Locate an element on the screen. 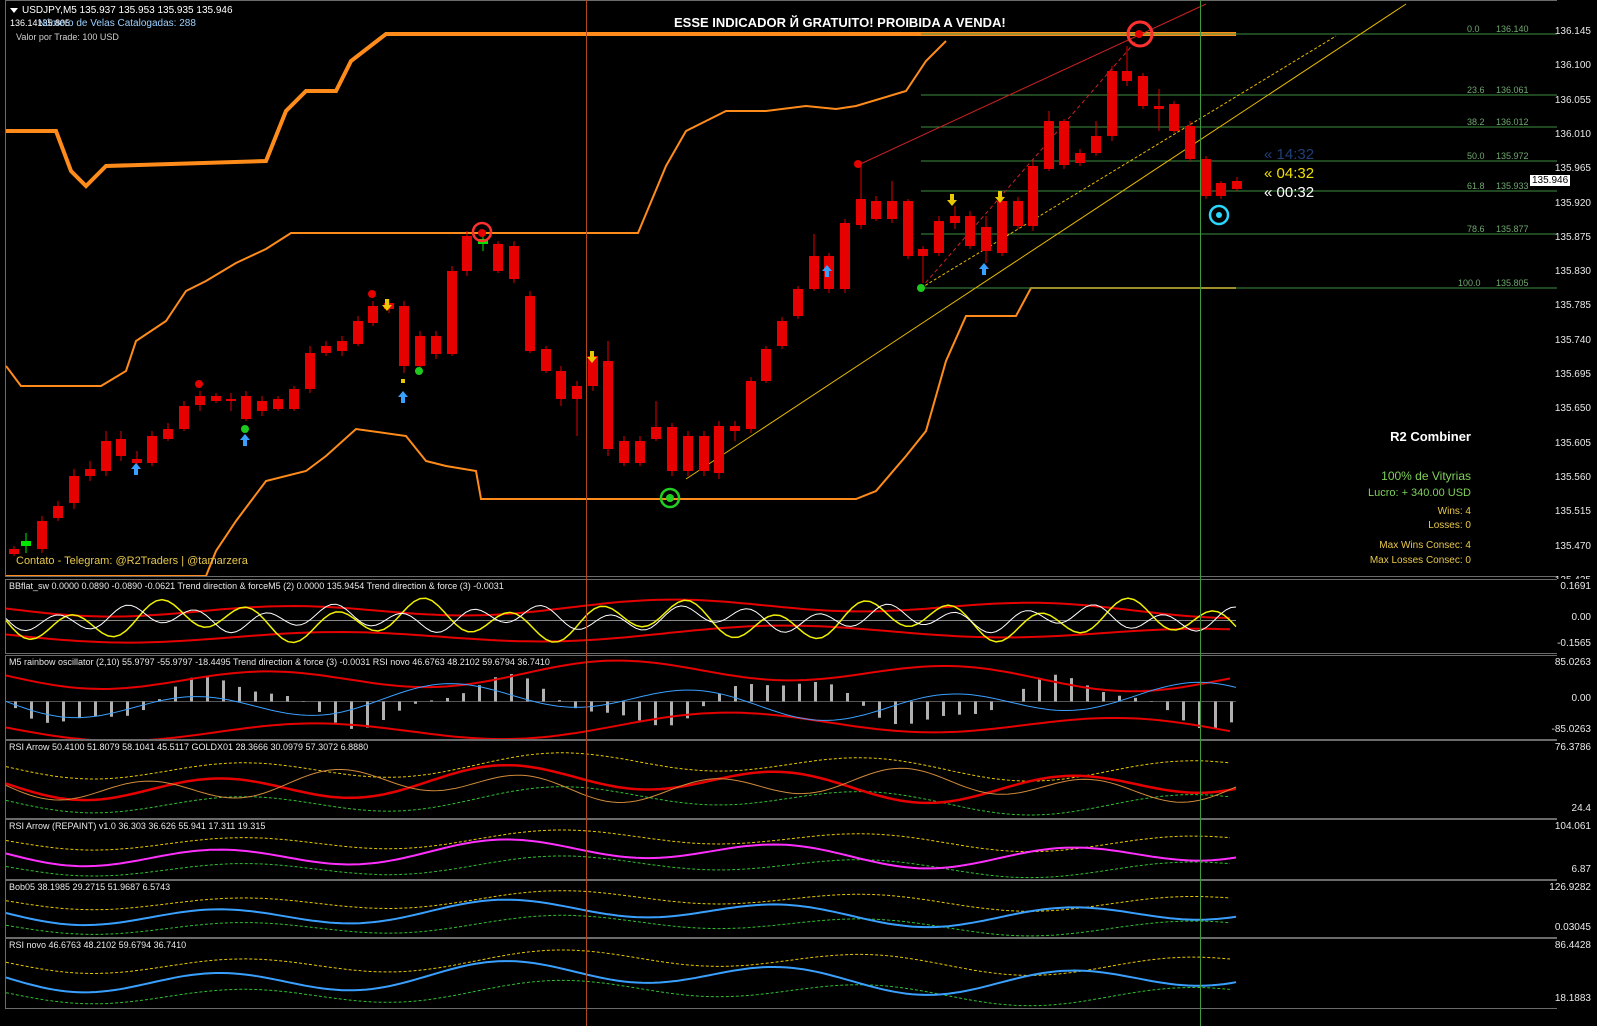  stats-losses: Losses: 0 is located at coordinates (1449, 525).